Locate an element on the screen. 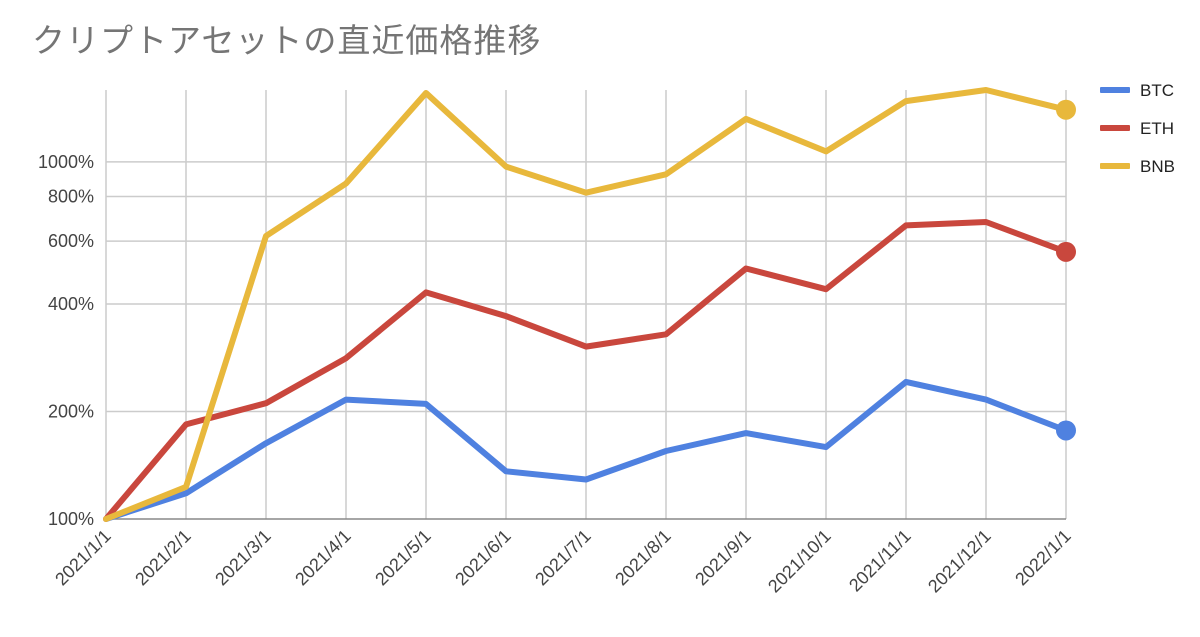  legend-label-eth: ETH is located at coordinates (1157, 128).